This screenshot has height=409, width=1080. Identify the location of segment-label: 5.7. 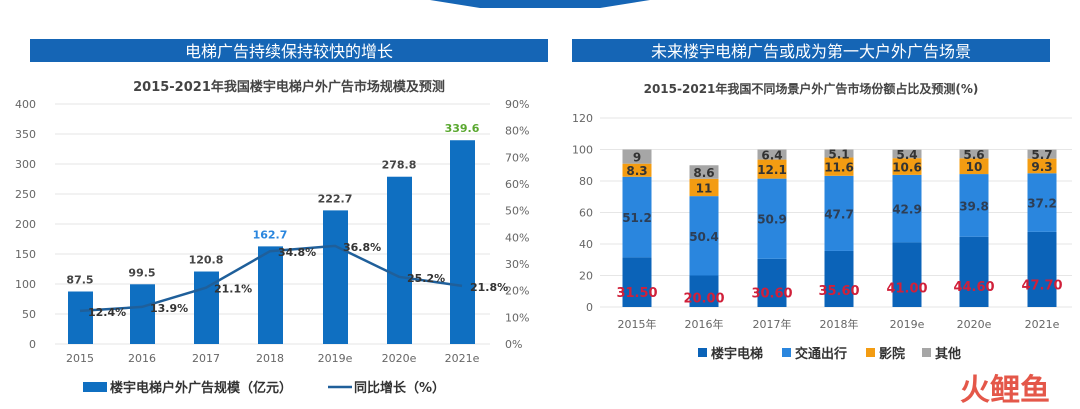
(1041, 155).